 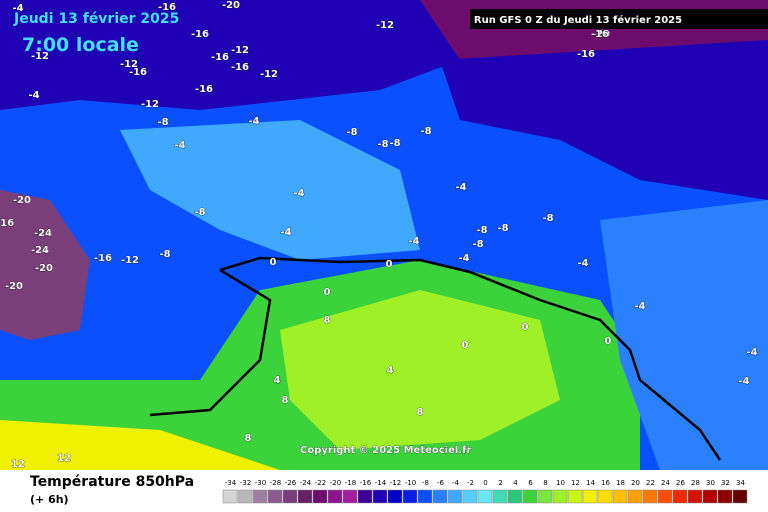 I want to click on legend-tick: -2, so click(x=470, y=483).